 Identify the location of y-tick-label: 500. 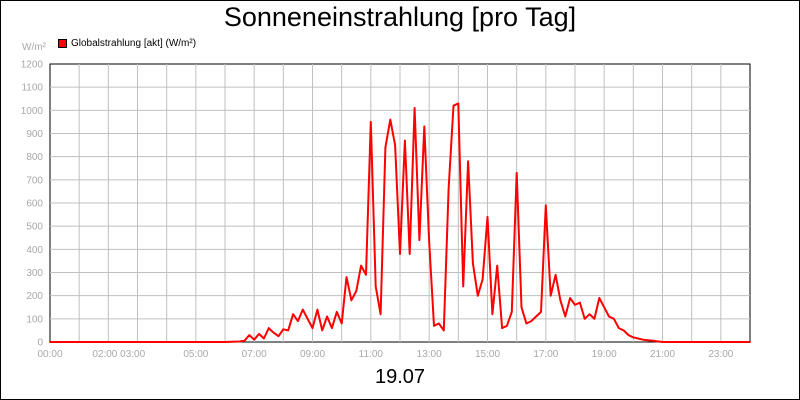
(34, 227).